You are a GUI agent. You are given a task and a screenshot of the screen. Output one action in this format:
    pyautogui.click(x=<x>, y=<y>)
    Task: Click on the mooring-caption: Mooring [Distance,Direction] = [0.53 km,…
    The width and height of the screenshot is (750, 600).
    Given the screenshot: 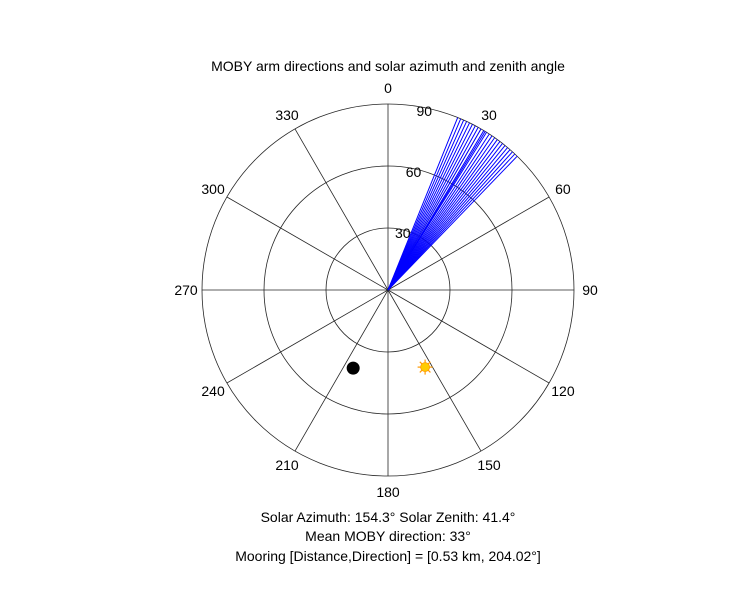 What is the action you would take?
    pyautogui.click(x=388, y=556)
    